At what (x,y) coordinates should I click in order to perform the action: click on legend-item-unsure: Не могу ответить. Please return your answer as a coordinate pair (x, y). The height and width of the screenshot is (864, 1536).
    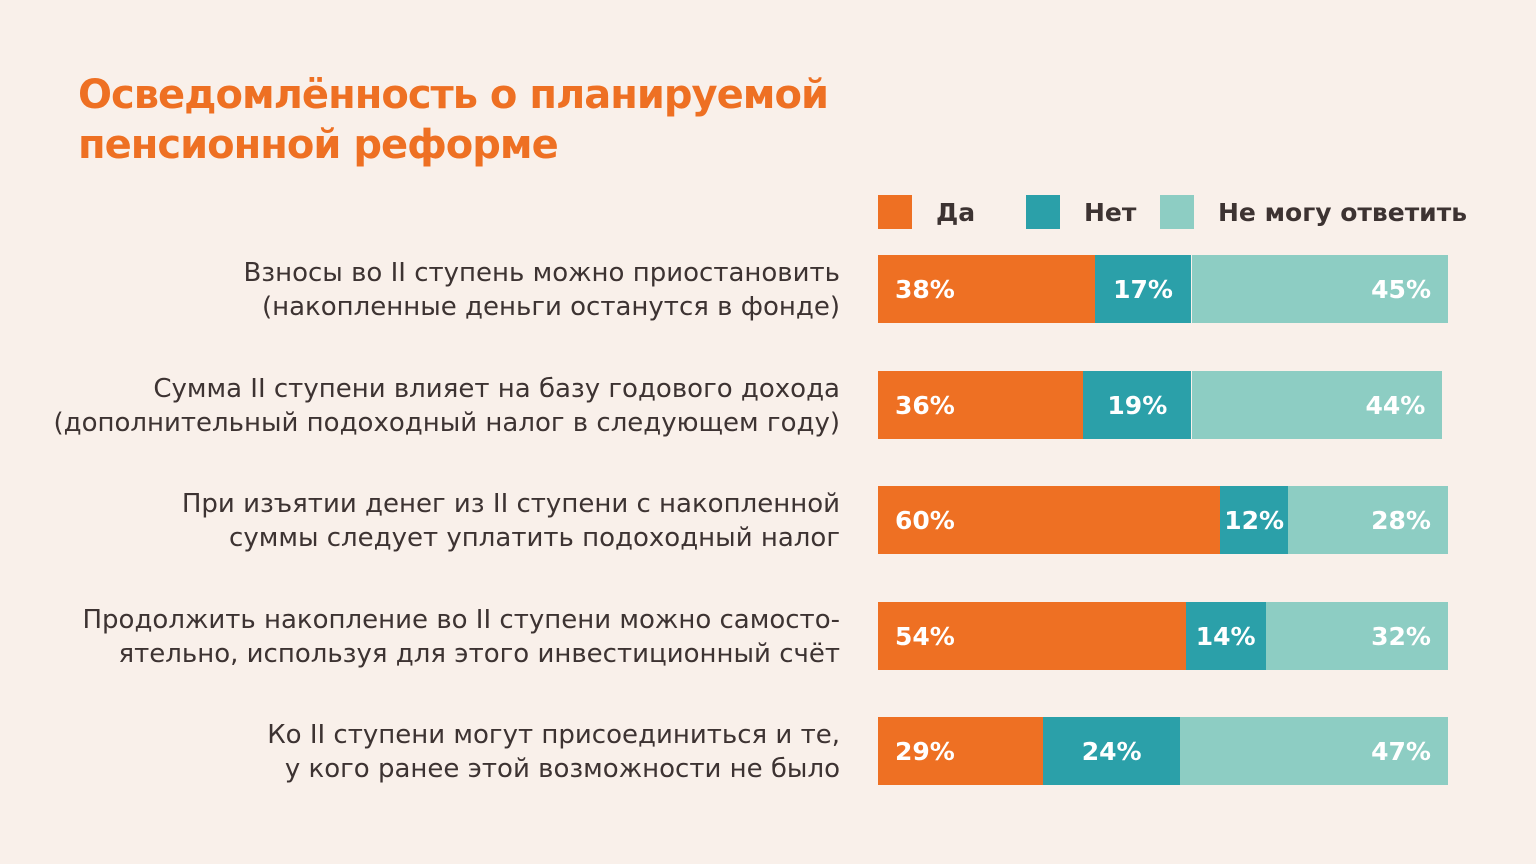
    Looking at the image, I should click on (1313, 212).